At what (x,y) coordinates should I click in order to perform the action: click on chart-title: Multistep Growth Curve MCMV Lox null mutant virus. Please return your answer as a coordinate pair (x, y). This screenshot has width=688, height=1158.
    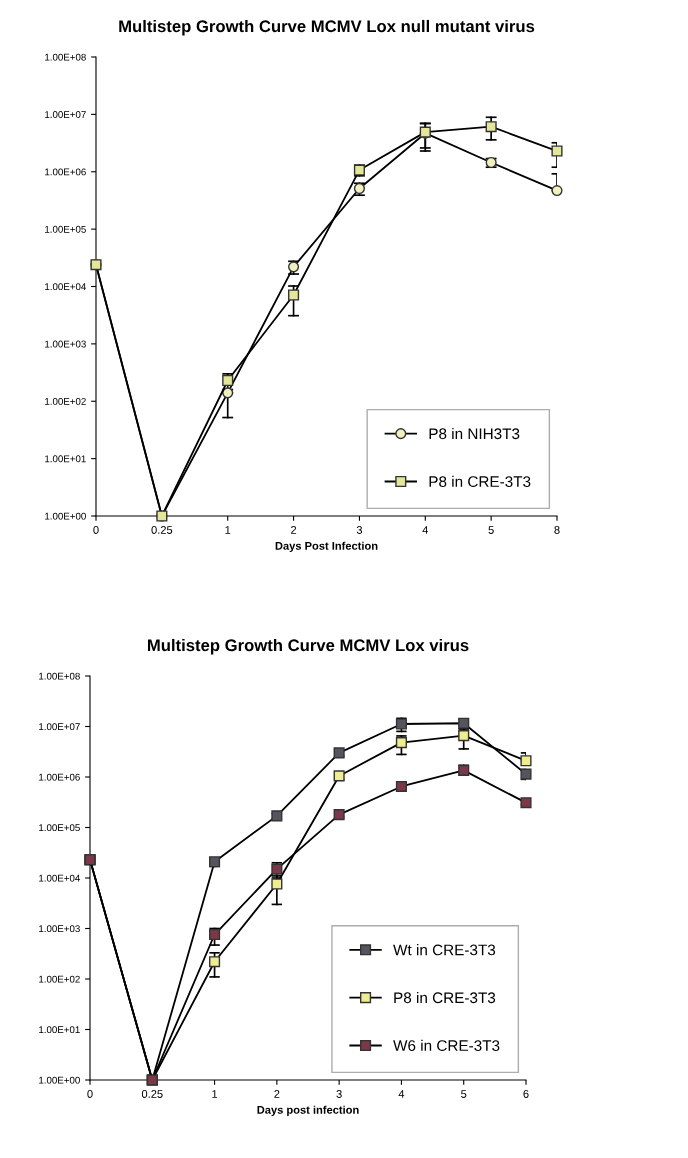
    Looking at the image, I should click on (327, 27).